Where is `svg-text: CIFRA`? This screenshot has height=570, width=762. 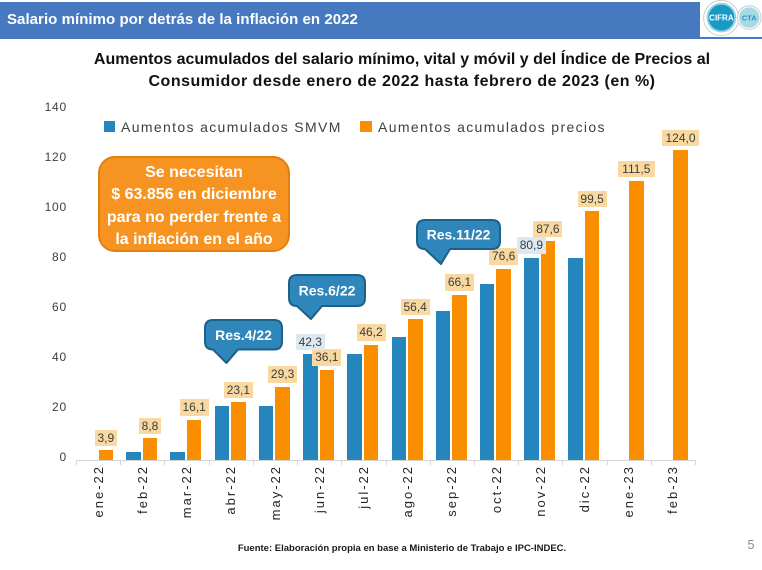
svg-text: CIFRA is located at coordinates (721, 18).